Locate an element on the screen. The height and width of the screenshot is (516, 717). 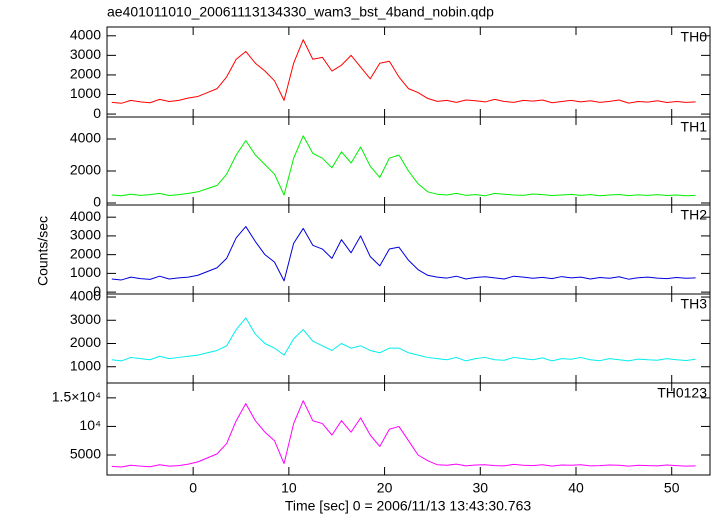
panel-label: TH1 is located at coordinates (694, 127).